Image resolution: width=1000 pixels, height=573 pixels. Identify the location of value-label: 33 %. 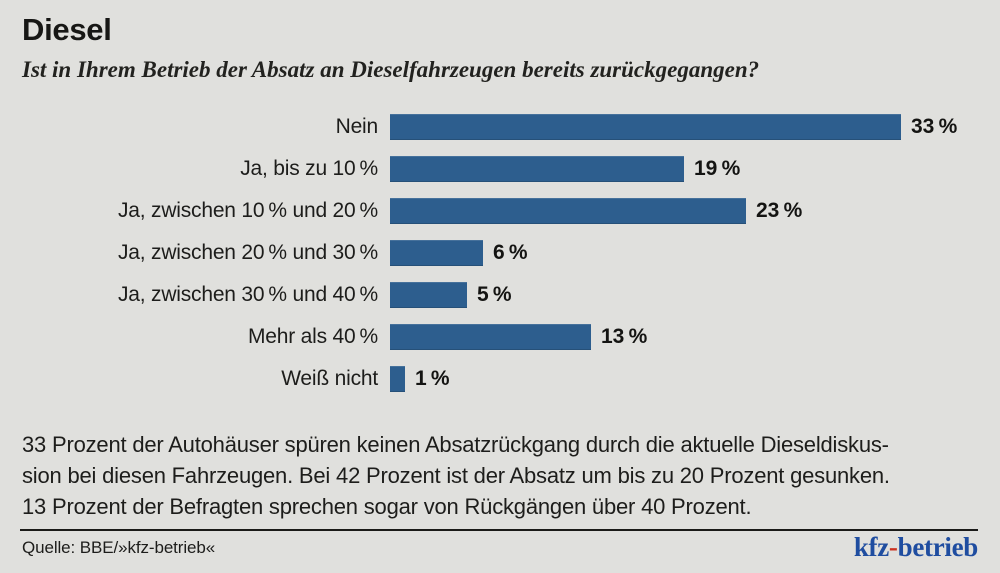
(934, 126).